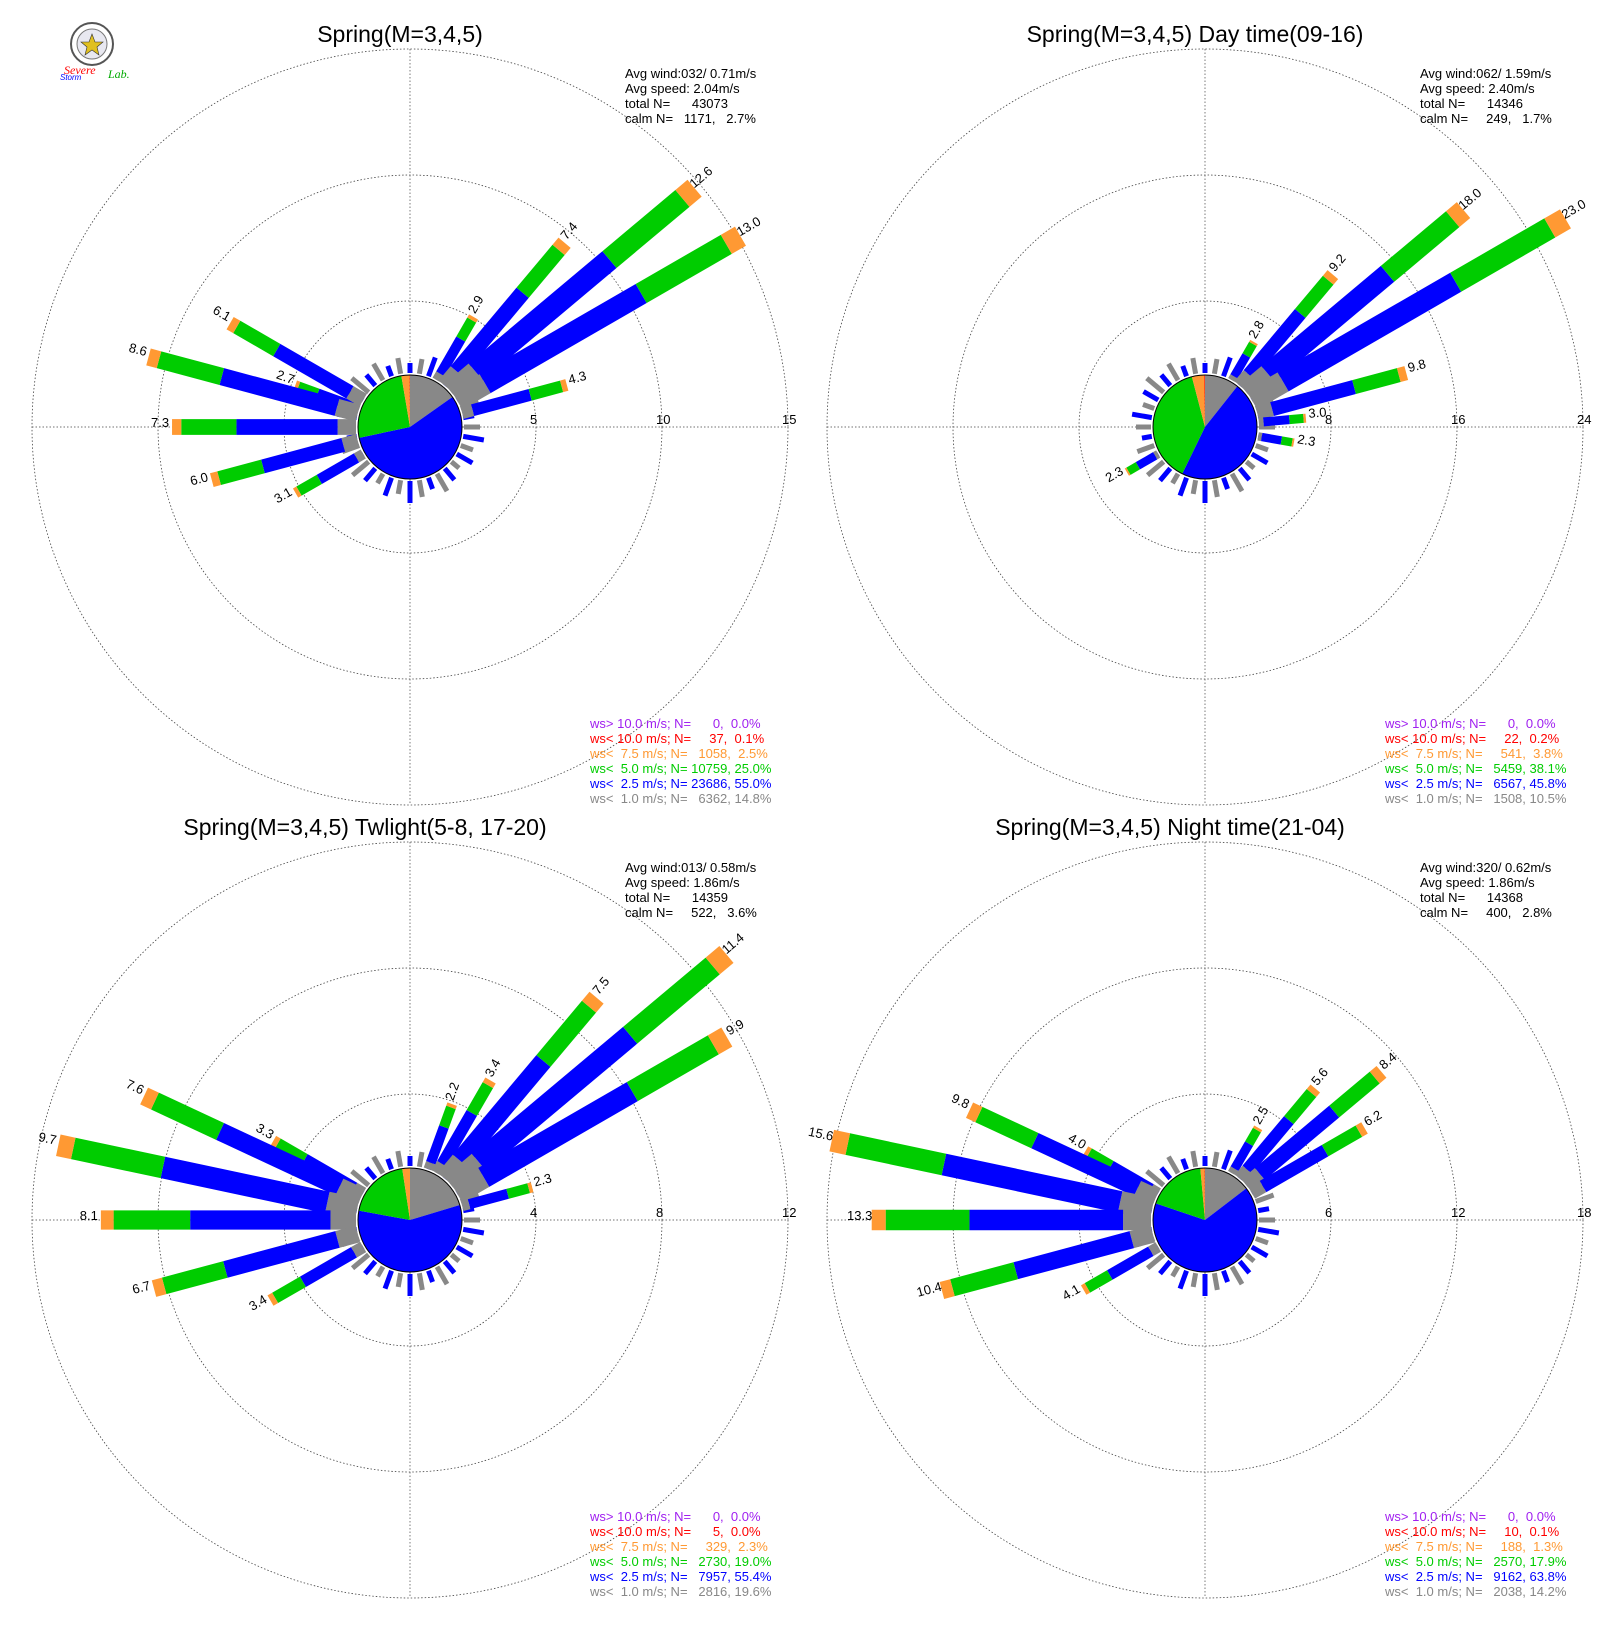  Describe the element at coordinates (680, 1591) in the screenshot. I see `legend-entry: ws< 1.0 m/s; N= 2816, 19.6%` at that location.